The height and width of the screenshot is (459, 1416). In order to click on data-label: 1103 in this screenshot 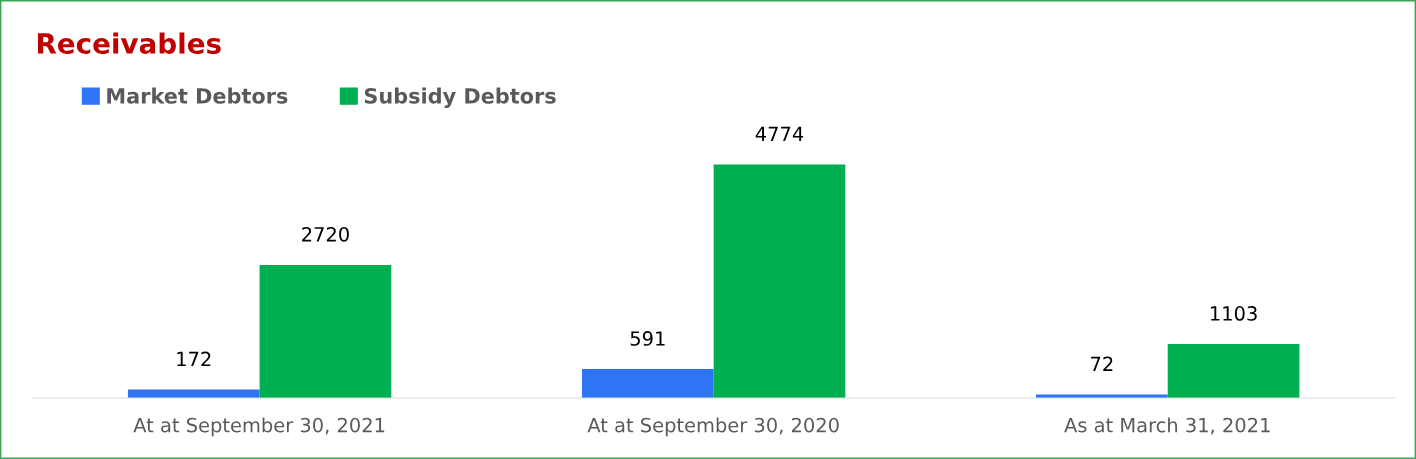, I will do `click(1233, 313)`.